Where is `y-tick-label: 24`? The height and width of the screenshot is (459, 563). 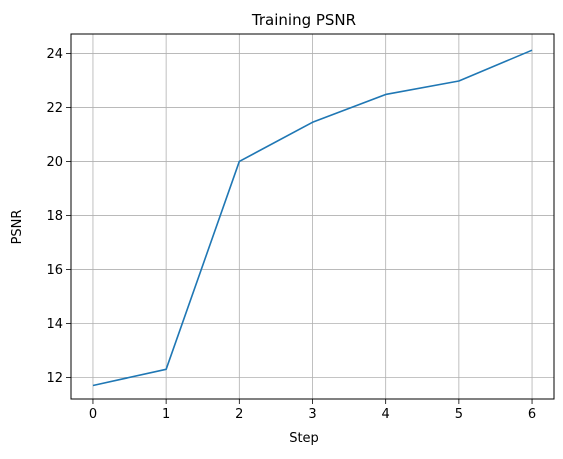 y-tick-label: 24 is located at coordinates (54, 54).